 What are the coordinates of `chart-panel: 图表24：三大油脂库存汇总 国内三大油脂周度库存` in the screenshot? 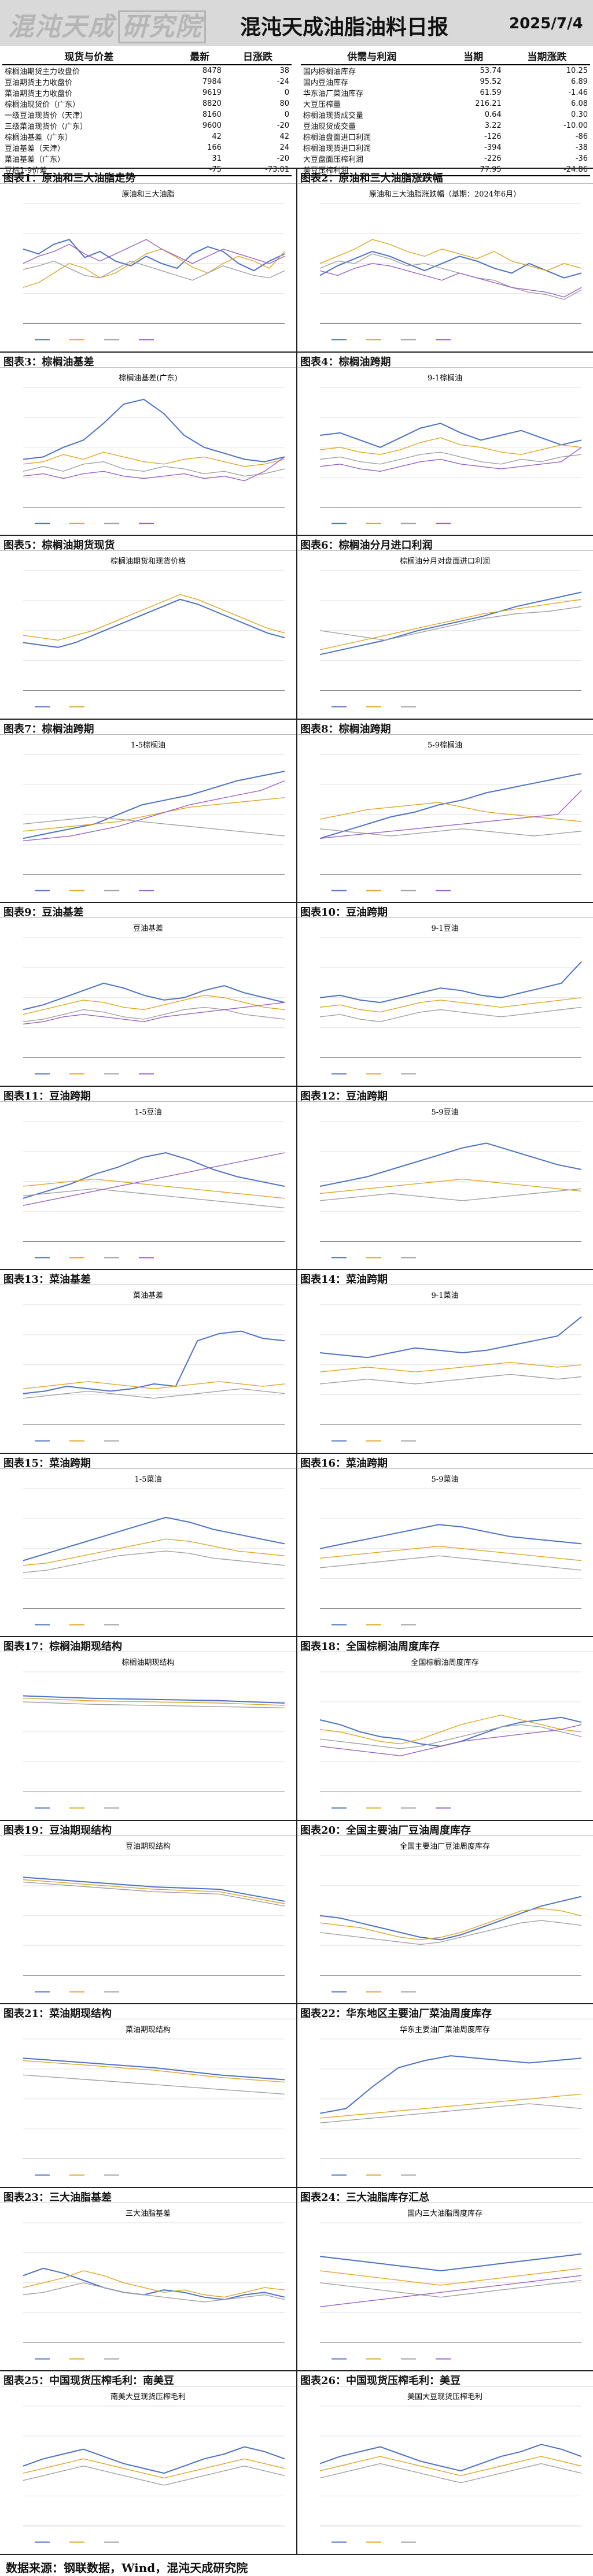 It's located at (445, 2278).